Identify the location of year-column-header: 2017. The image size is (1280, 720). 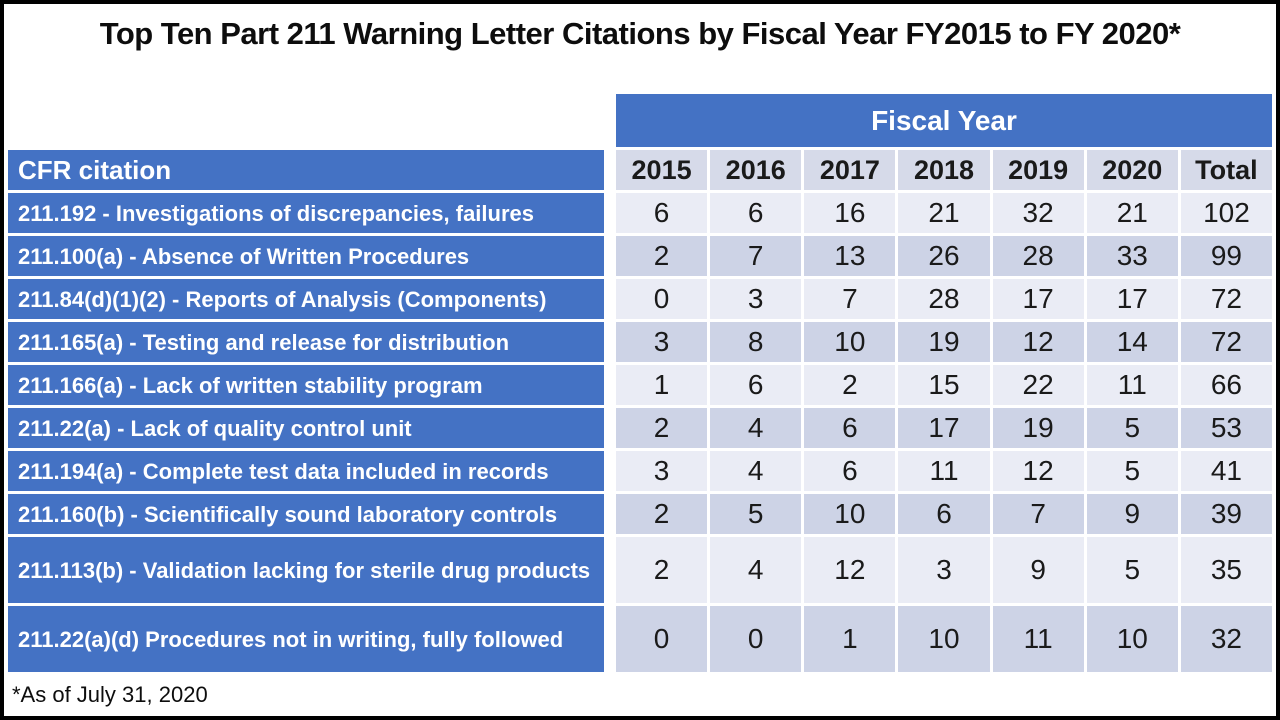
(850, 170).